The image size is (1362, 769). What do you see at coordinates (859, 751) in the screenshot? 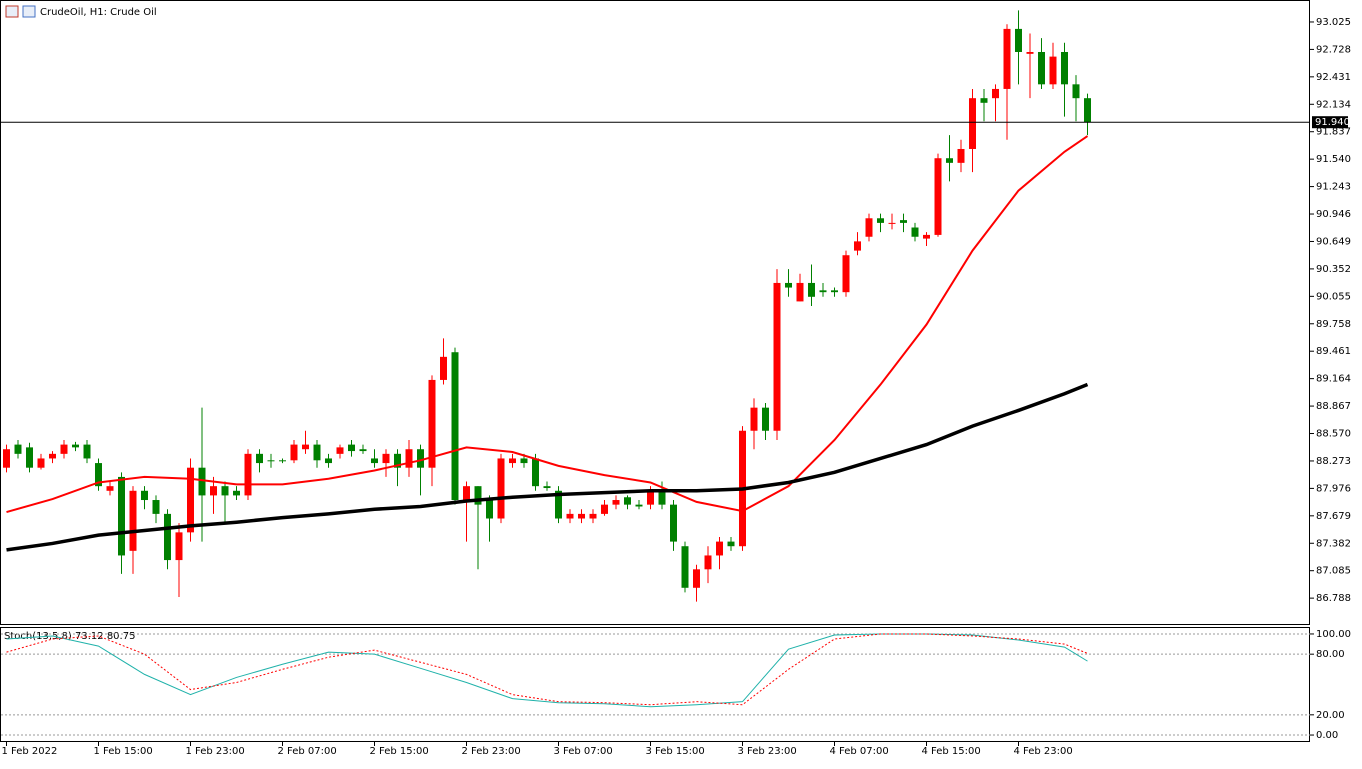
I see `x-tick-label: 4 Feb 07:00` at bounding box center [859, 751].